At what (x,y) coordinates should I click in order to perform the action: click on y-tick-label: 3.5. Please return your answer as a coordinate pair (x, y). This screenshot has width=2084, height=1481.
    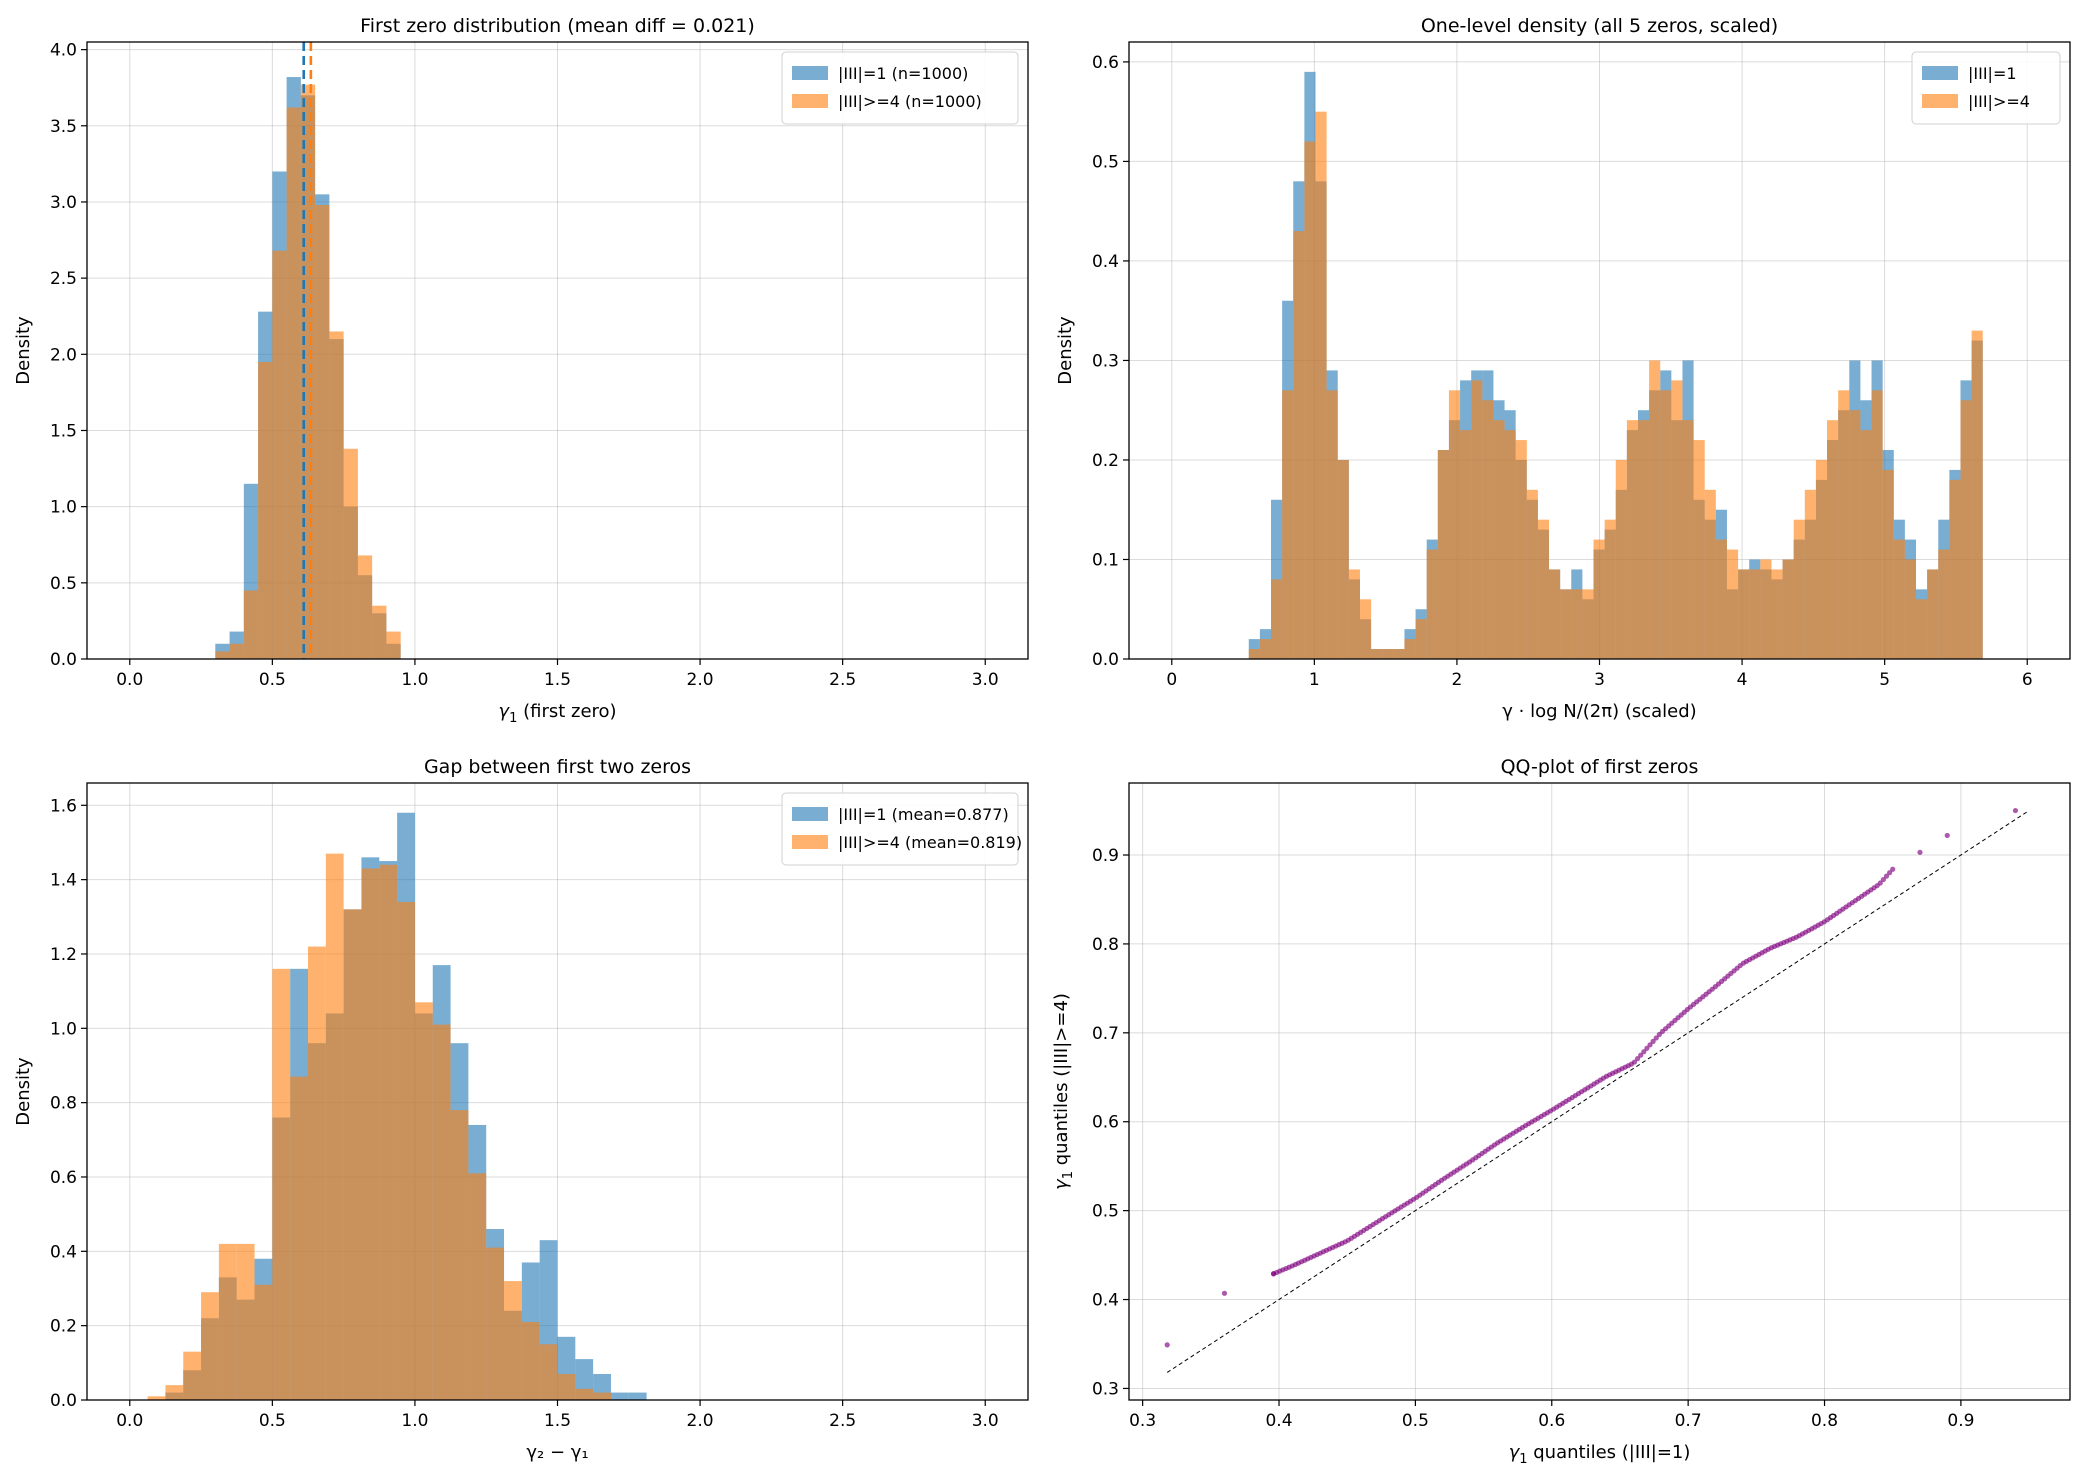
    Looking at the image, I should click on (63, 127).